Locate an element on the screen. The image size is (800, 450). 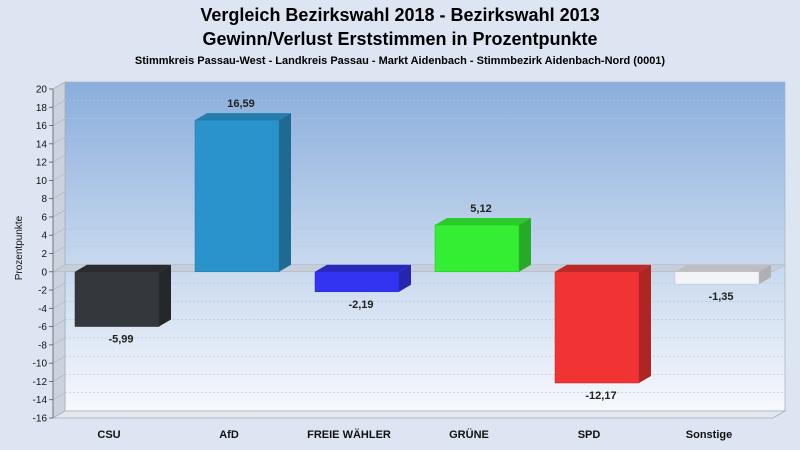
y-tick-label: -10 is located at coordinates (40, 364).